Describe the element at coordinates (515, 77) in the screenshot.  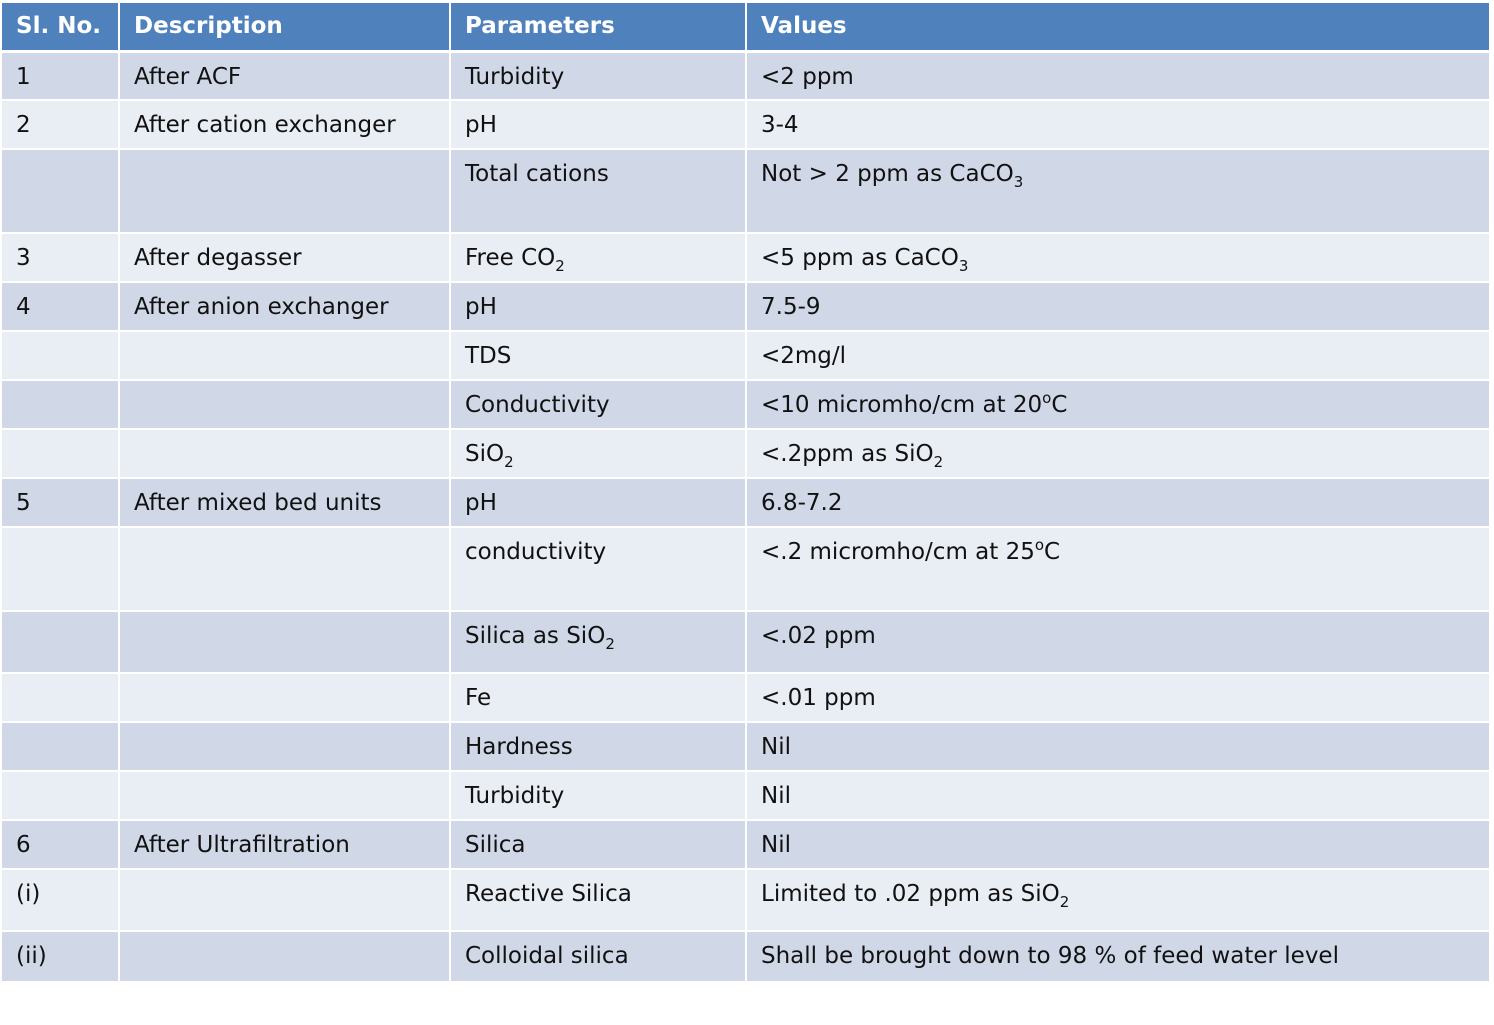
I see `parameter-text: Turbidity` at that location.